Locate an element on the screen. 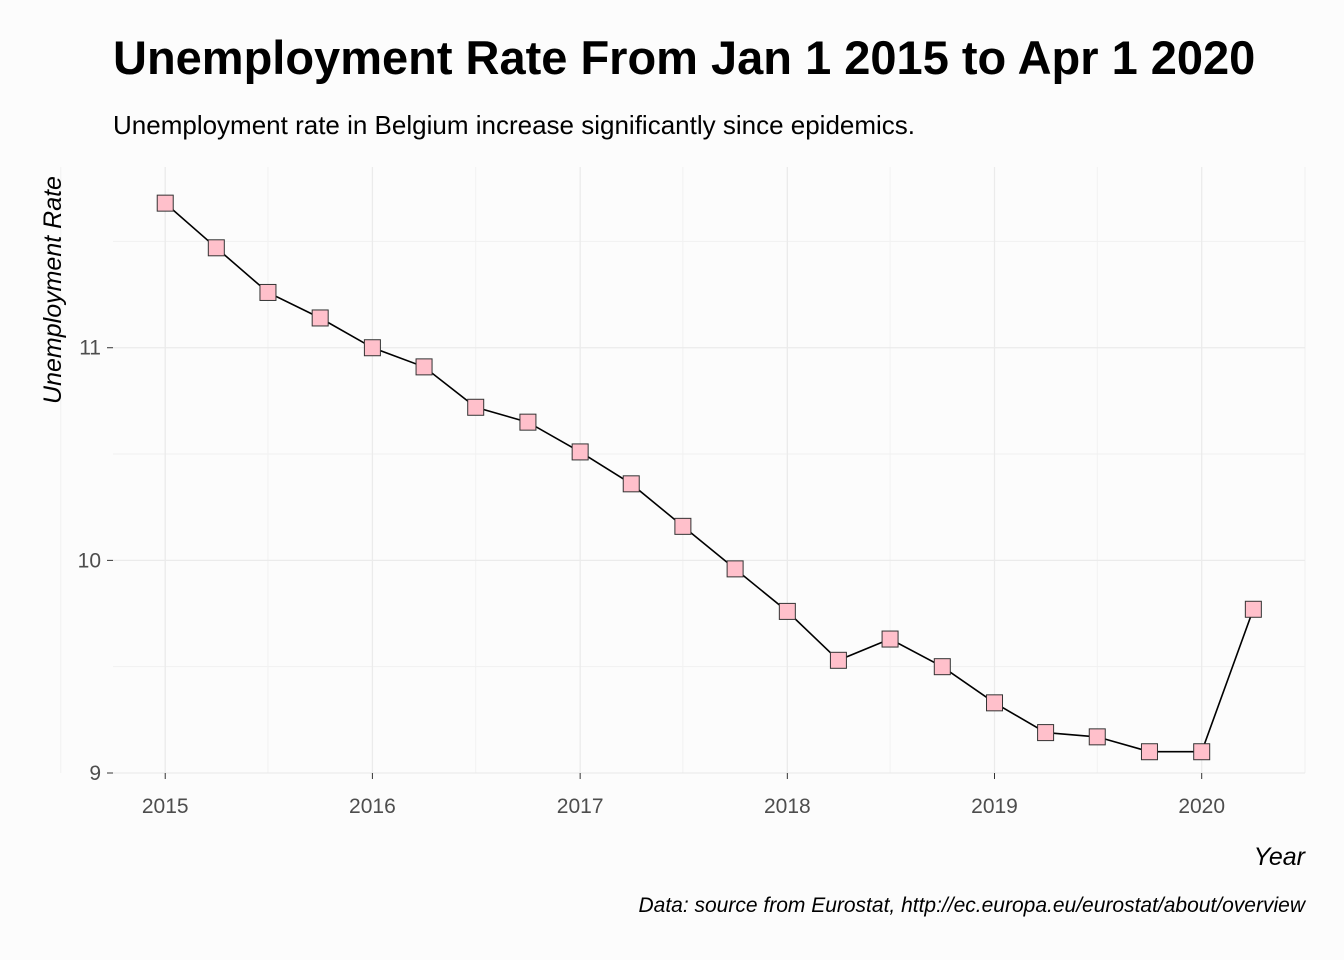 Image resolution: width=1344 pixels, height=960 pixels. x-tick-label: 2015 is located at coordinates (165, 806).